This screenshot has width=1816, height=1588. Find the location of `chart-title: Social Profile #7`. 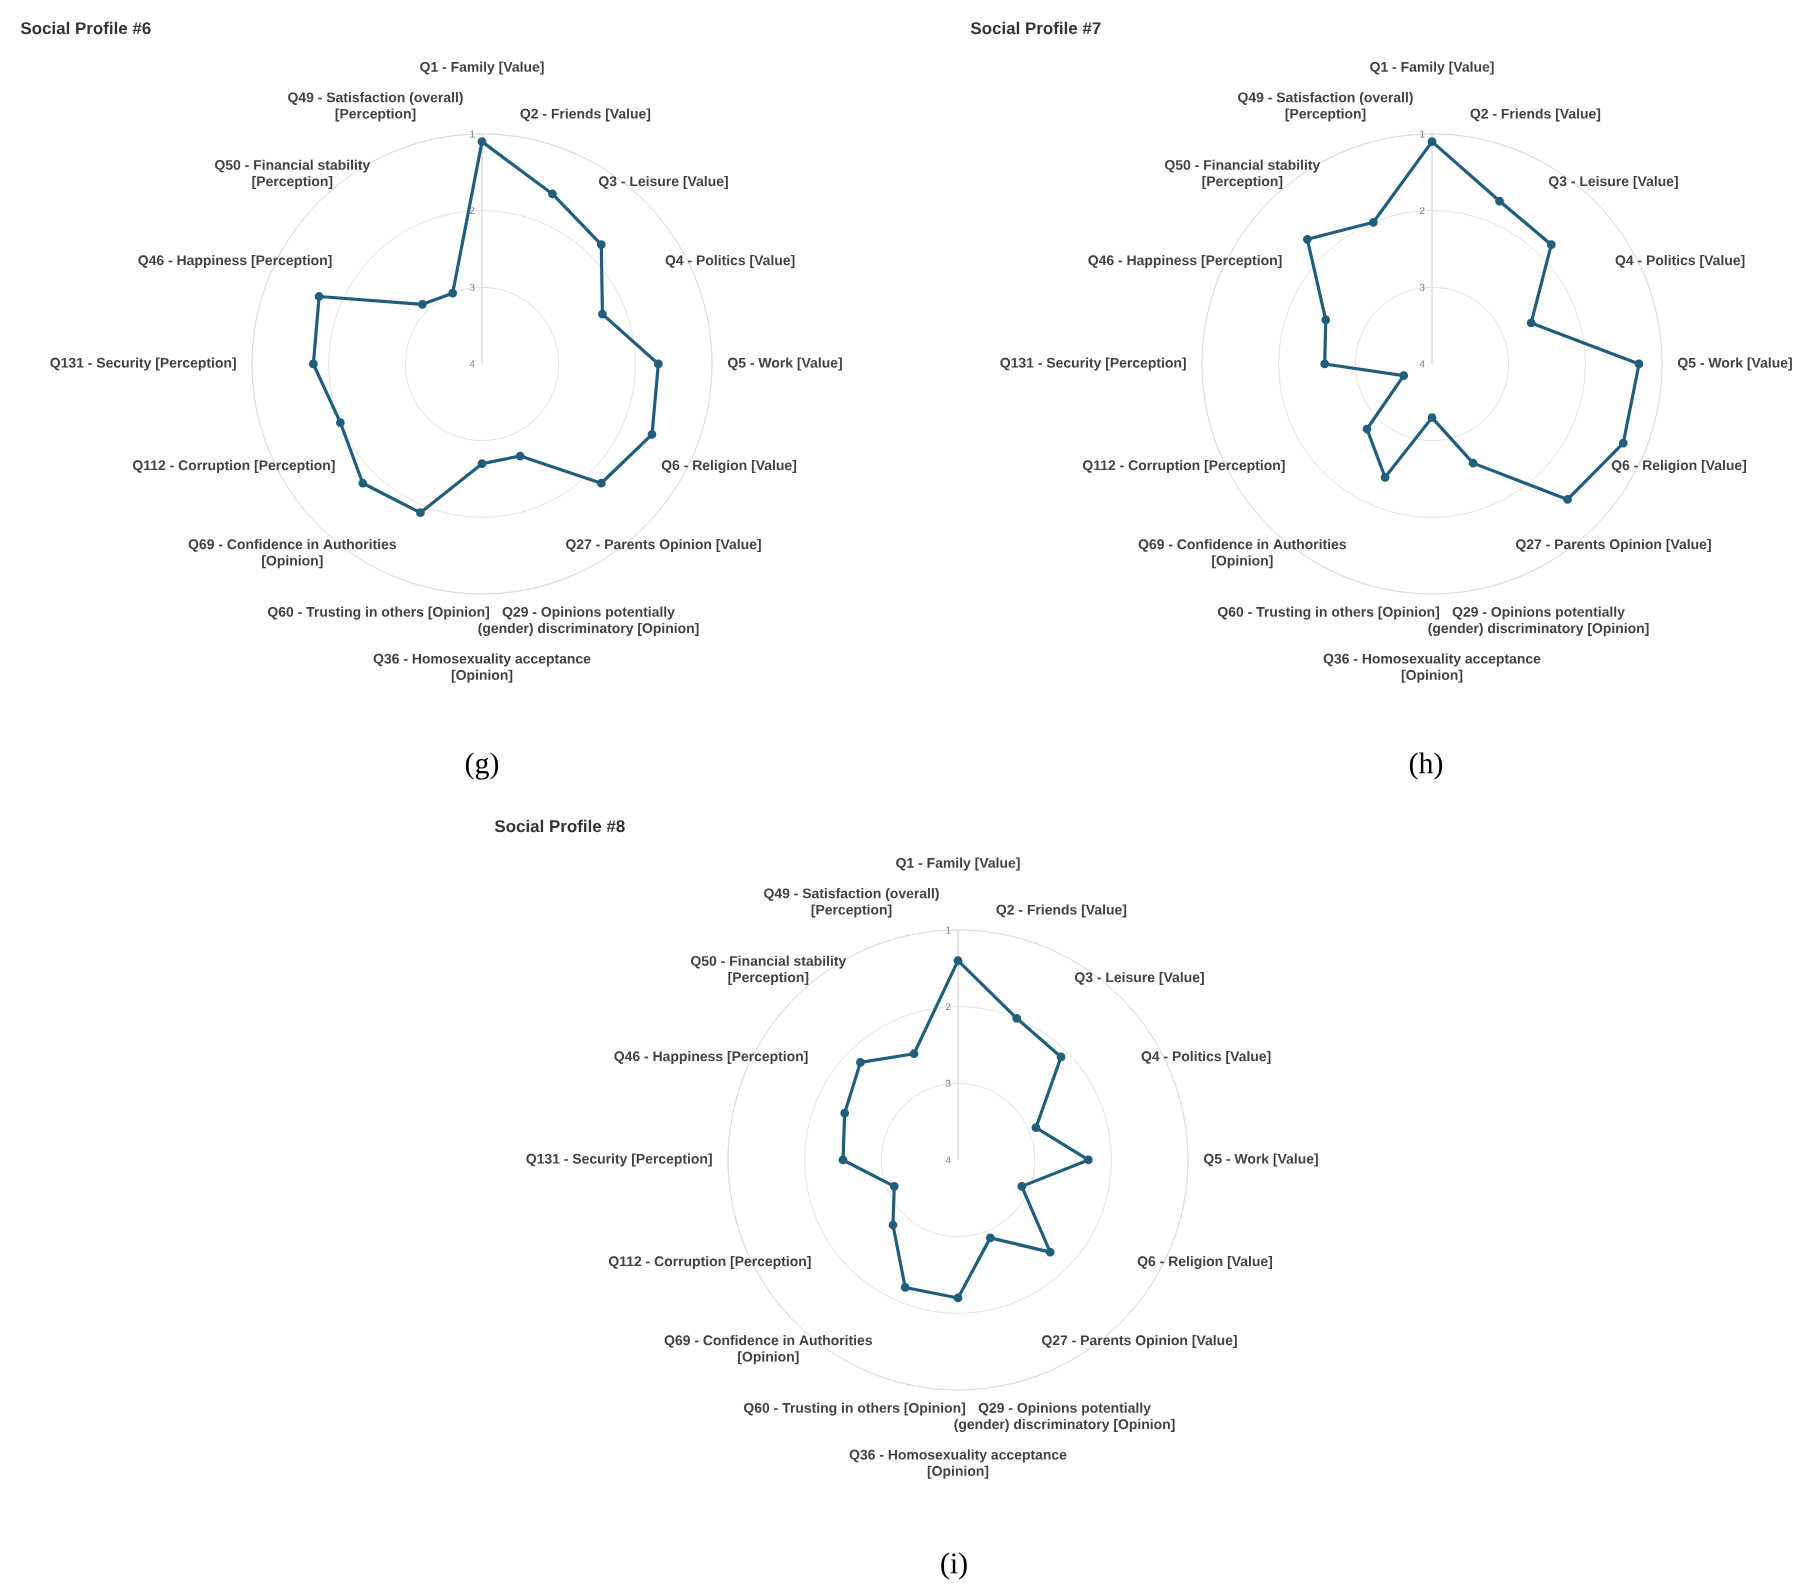

chart-title: Social Profile #7 is located at coordinates (1035, 28).